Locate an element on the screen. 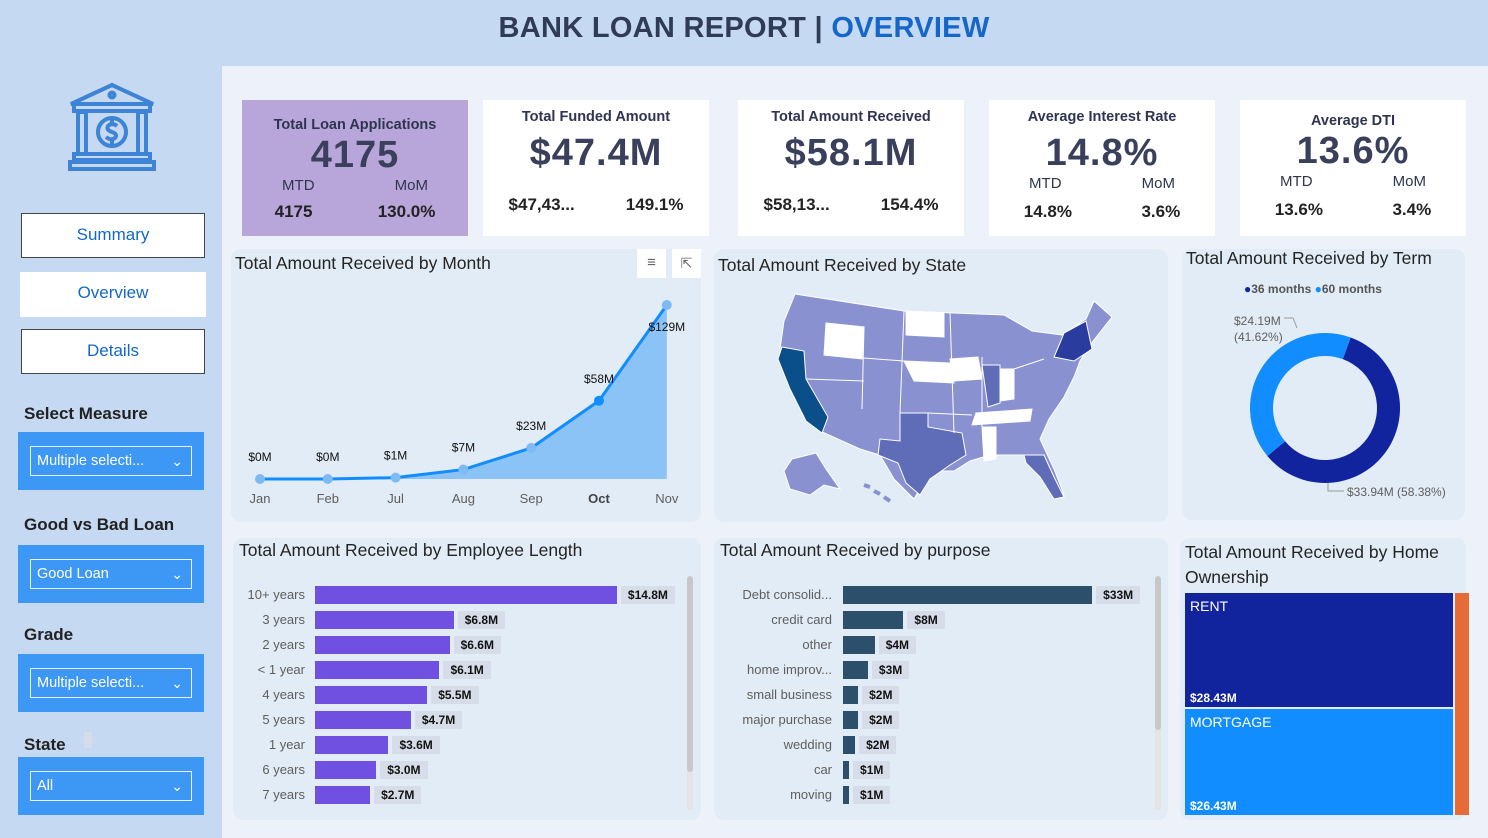 The width and height of the screenshot is (1488, 838). treemap-mortgage: MORTGAGE $26.43M is located at coordinates (1319, 762).